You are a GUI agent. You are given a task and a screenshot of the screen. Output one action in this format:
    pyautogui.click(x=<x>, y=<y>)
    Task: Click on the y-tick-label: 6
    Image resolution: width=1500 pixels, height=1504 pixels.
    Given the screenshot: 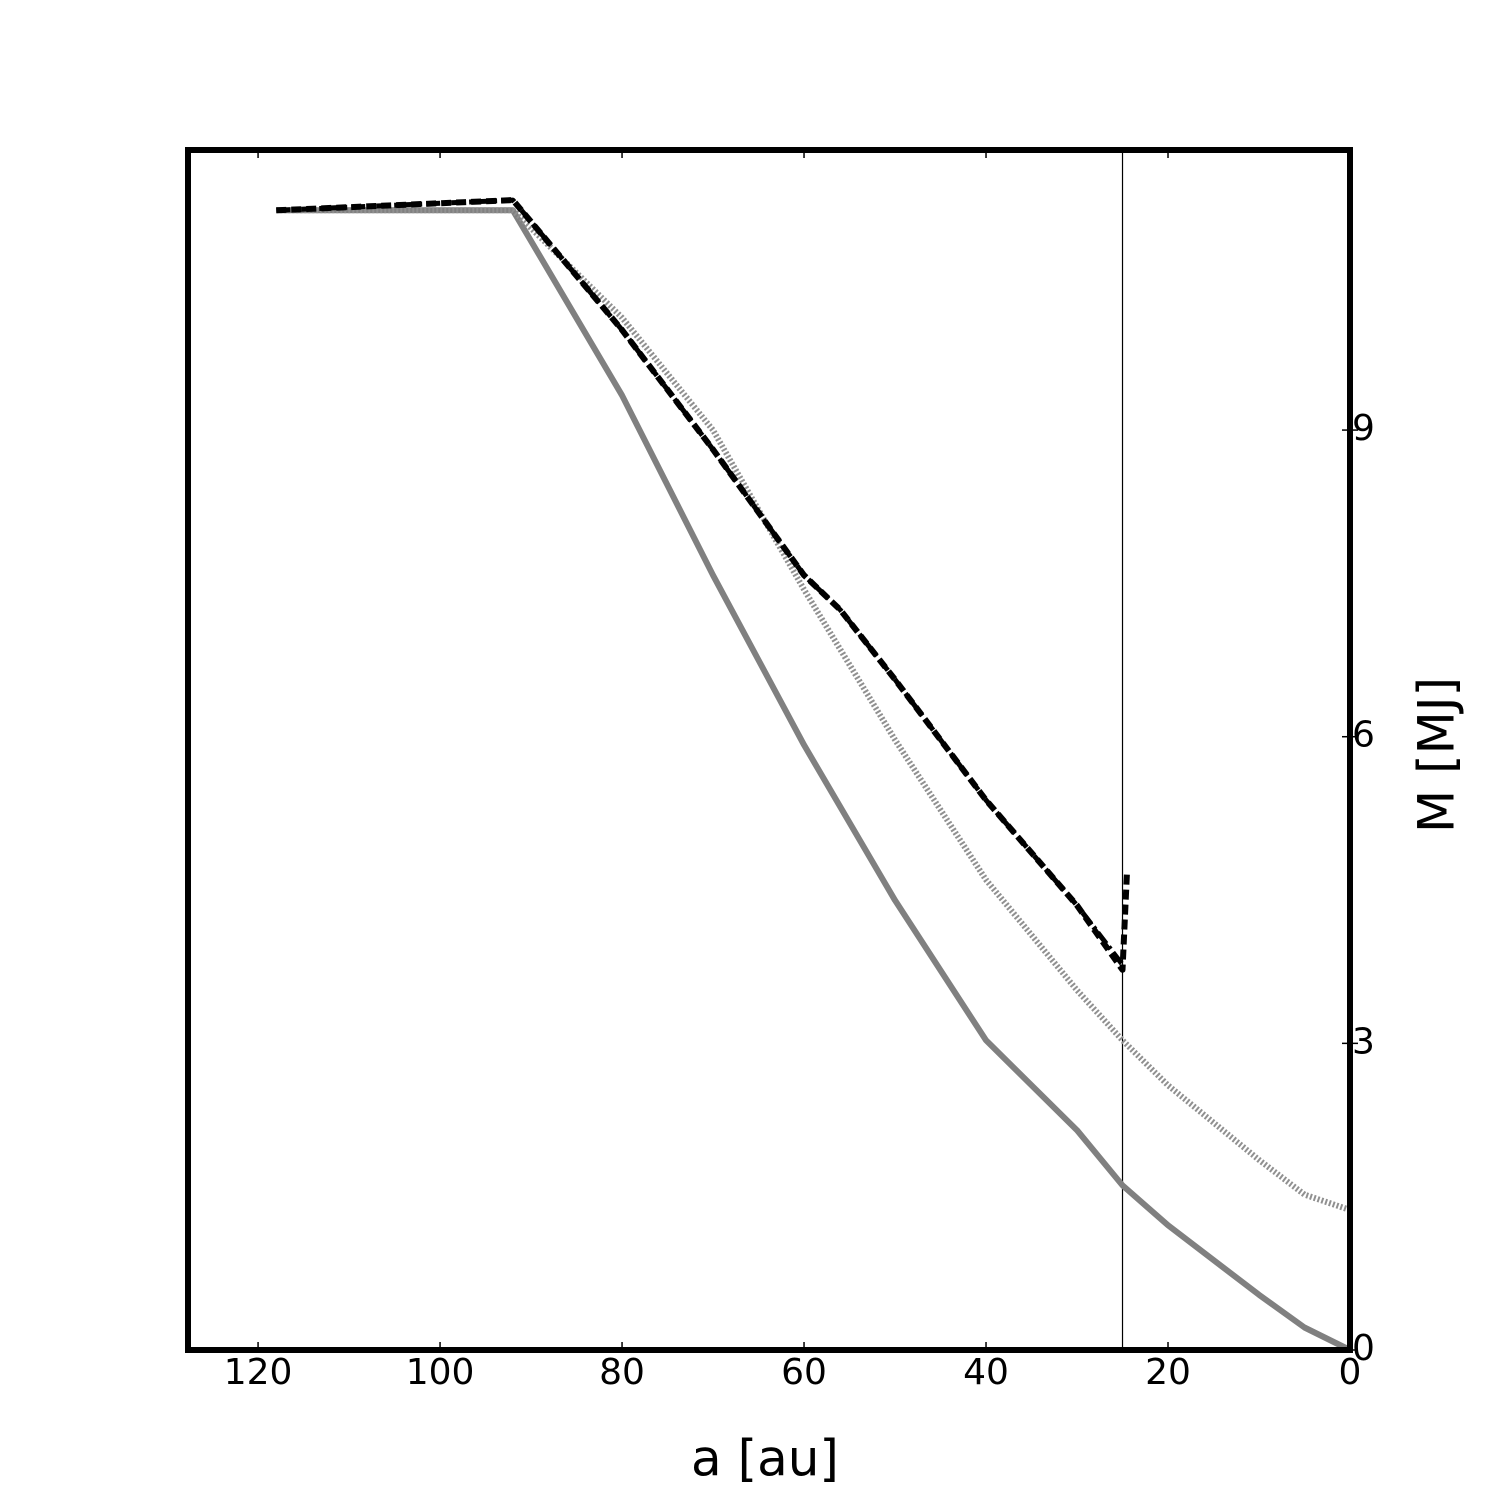 What is the action you would take?
    pyautogui.click(x=1363, y=735)
    